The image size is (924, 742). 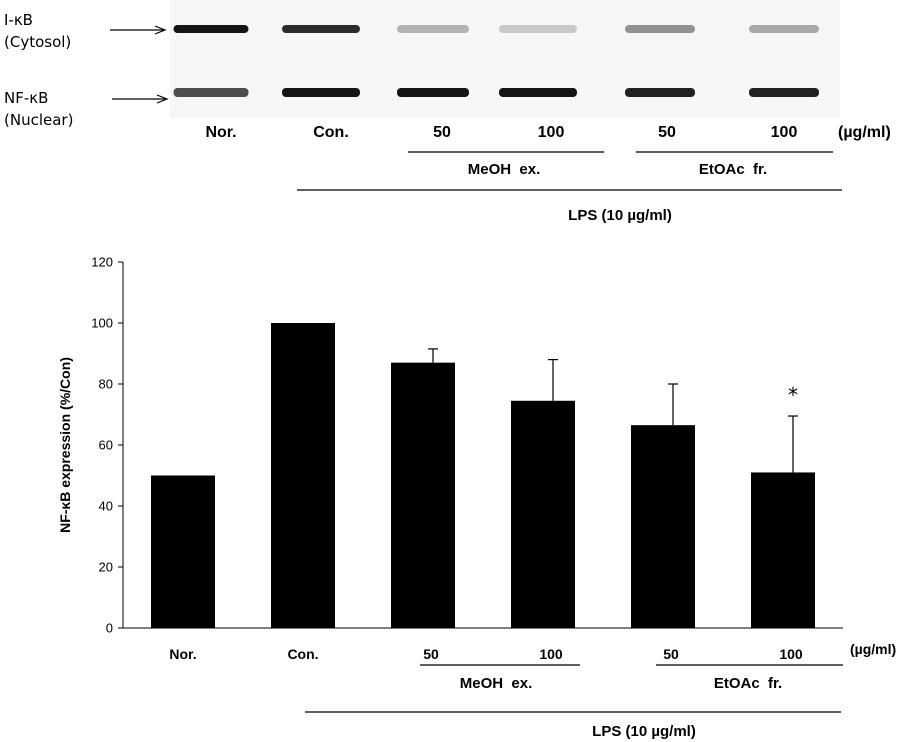 What do you see at coordinates (486, 654) in the screenshot?
I see `x-axis-category-labels: Nor. Con. 50 100 50 100` at bounding box center [486, 654].